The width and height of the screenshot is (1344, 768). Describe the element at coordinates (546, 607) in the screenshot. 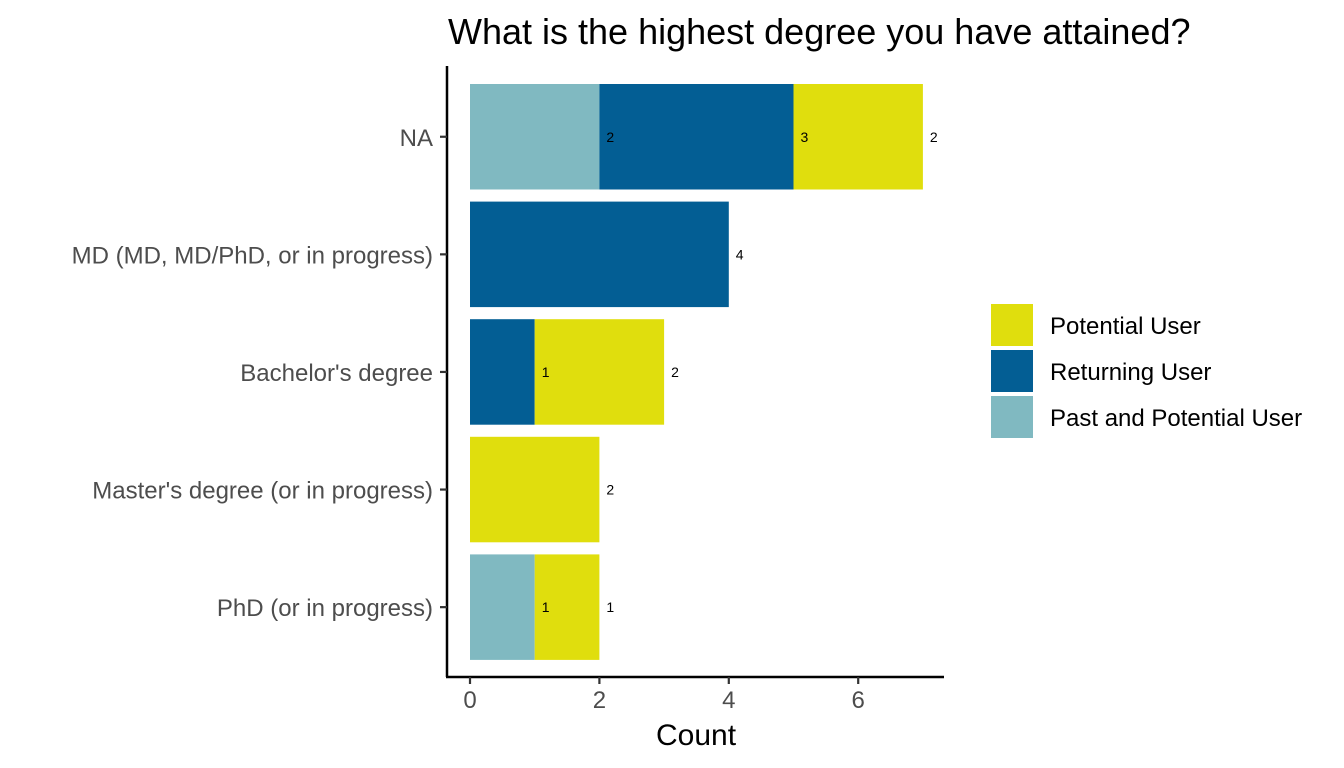

I see `data-label-phd-or-in-progress-past-and-potential-user: 1` at that location.